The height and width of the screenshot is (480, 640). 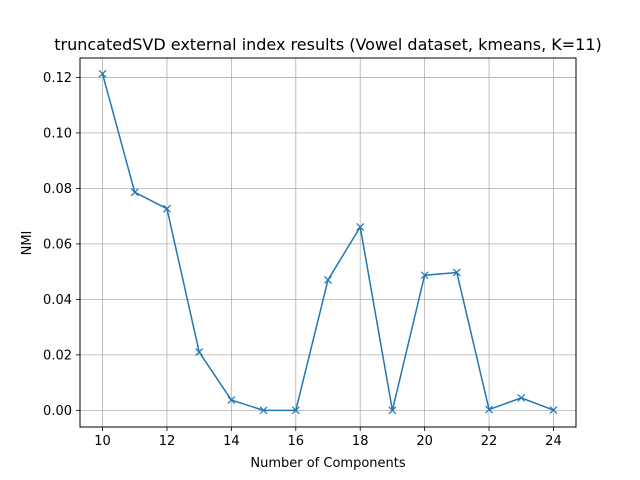 I want to click on y-tick-label: 0.08, so click(x=57, y=189).